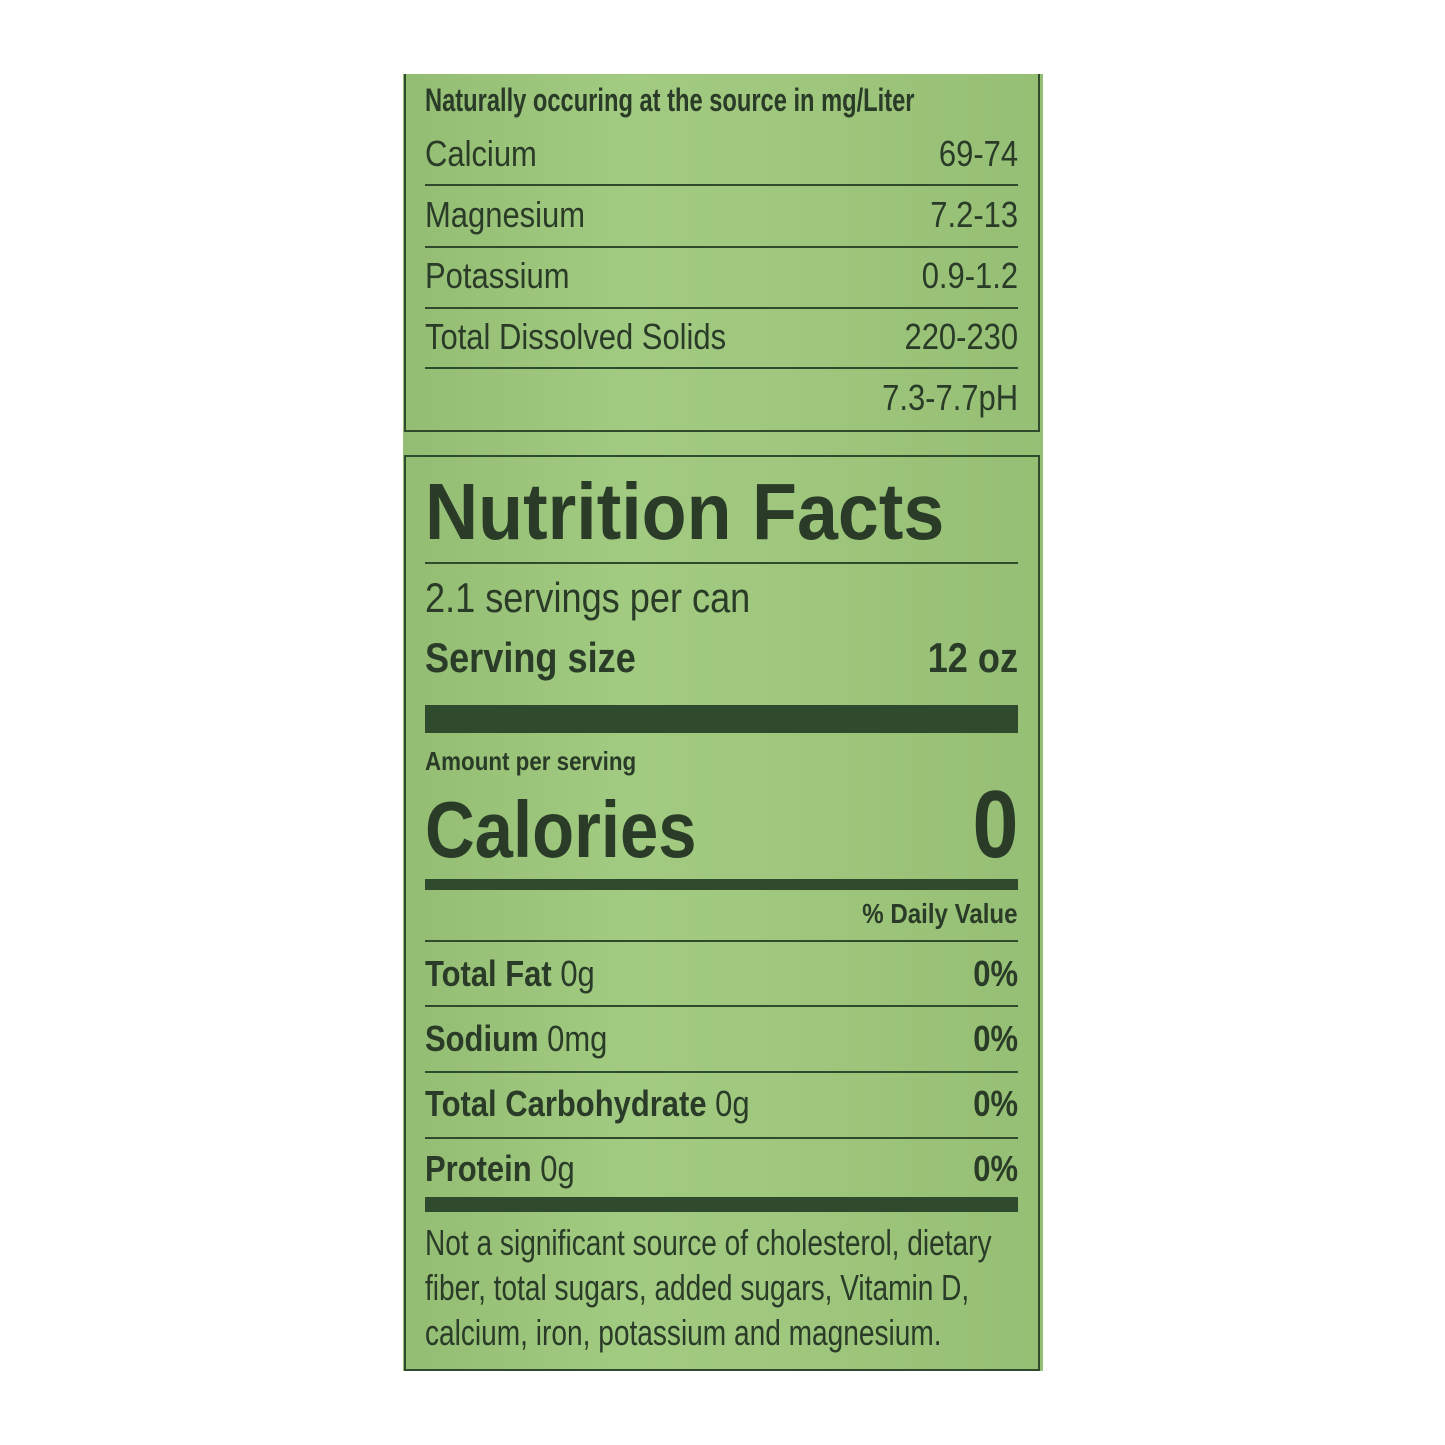 This screenshot has width=1445, height=1445. What do you see at coordinates (683, 1332) in the screenshot?
I see `footnote-line: calcium, iron, potassium and magnesium.` at bounding box center [683, 1332].